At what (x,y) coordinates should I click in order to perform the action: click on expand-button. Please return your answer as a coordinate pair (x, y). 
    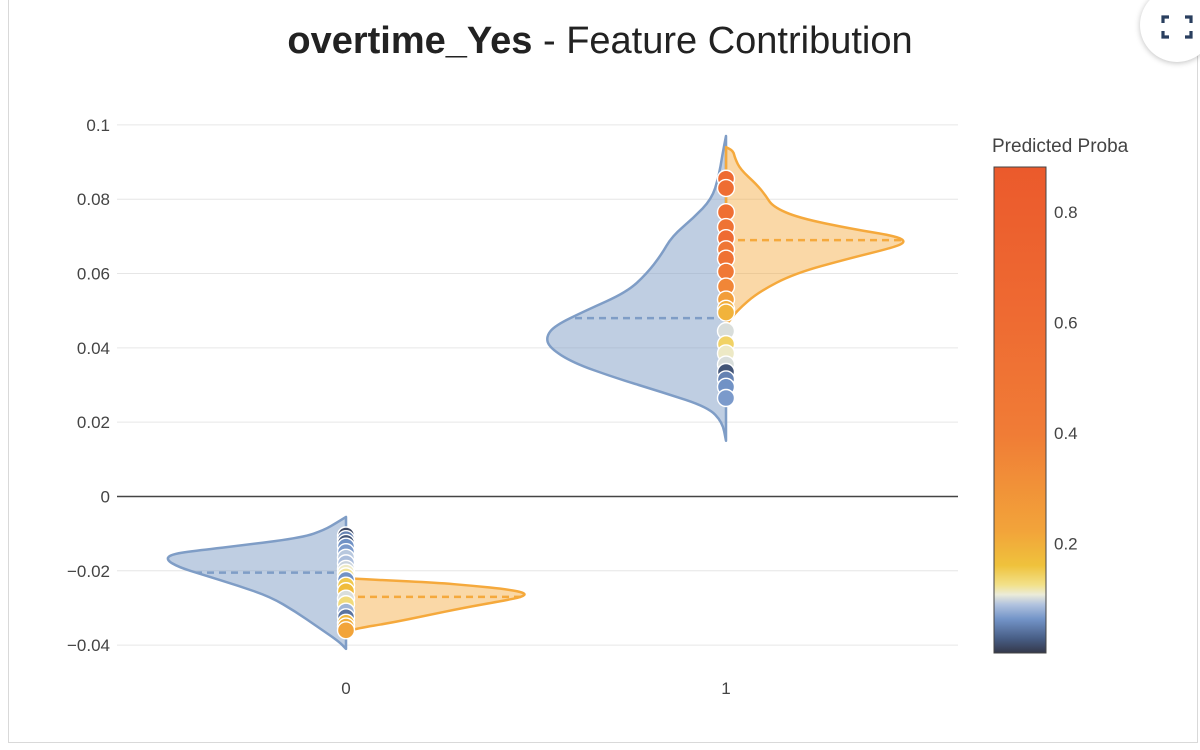
    Looking at the image, I should click on (1170, 31).